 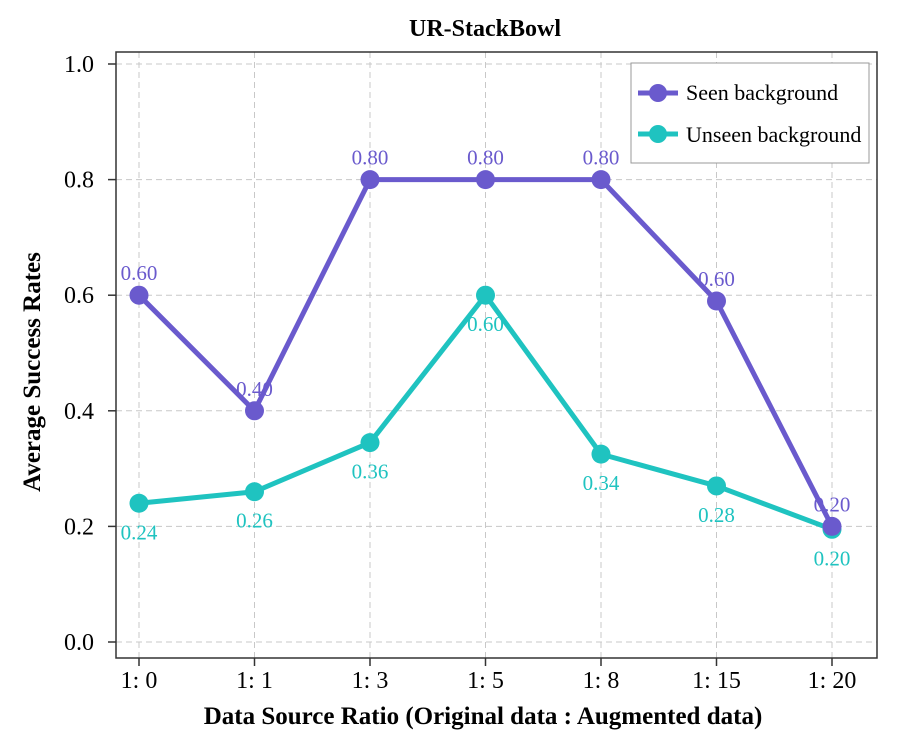 What do you see at coordinates (370, 681) in the screenshot?
I see `x-tick-label: 1: 3` at bounding box center [370, 681].